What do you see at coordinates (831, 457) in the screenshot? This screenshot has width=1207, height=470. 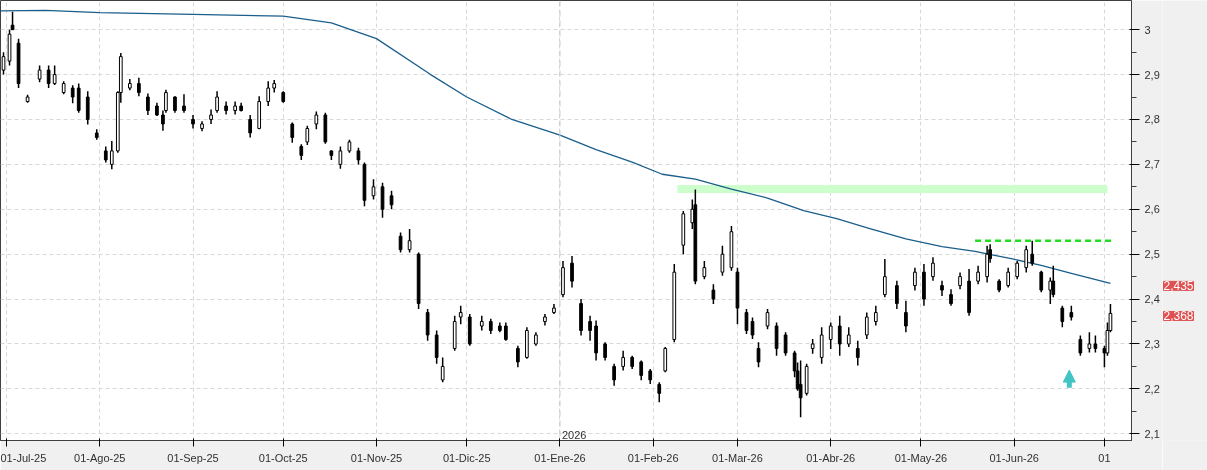 I see `x-tick-label: 01-Abr-26` at bounding box center [831, 457].